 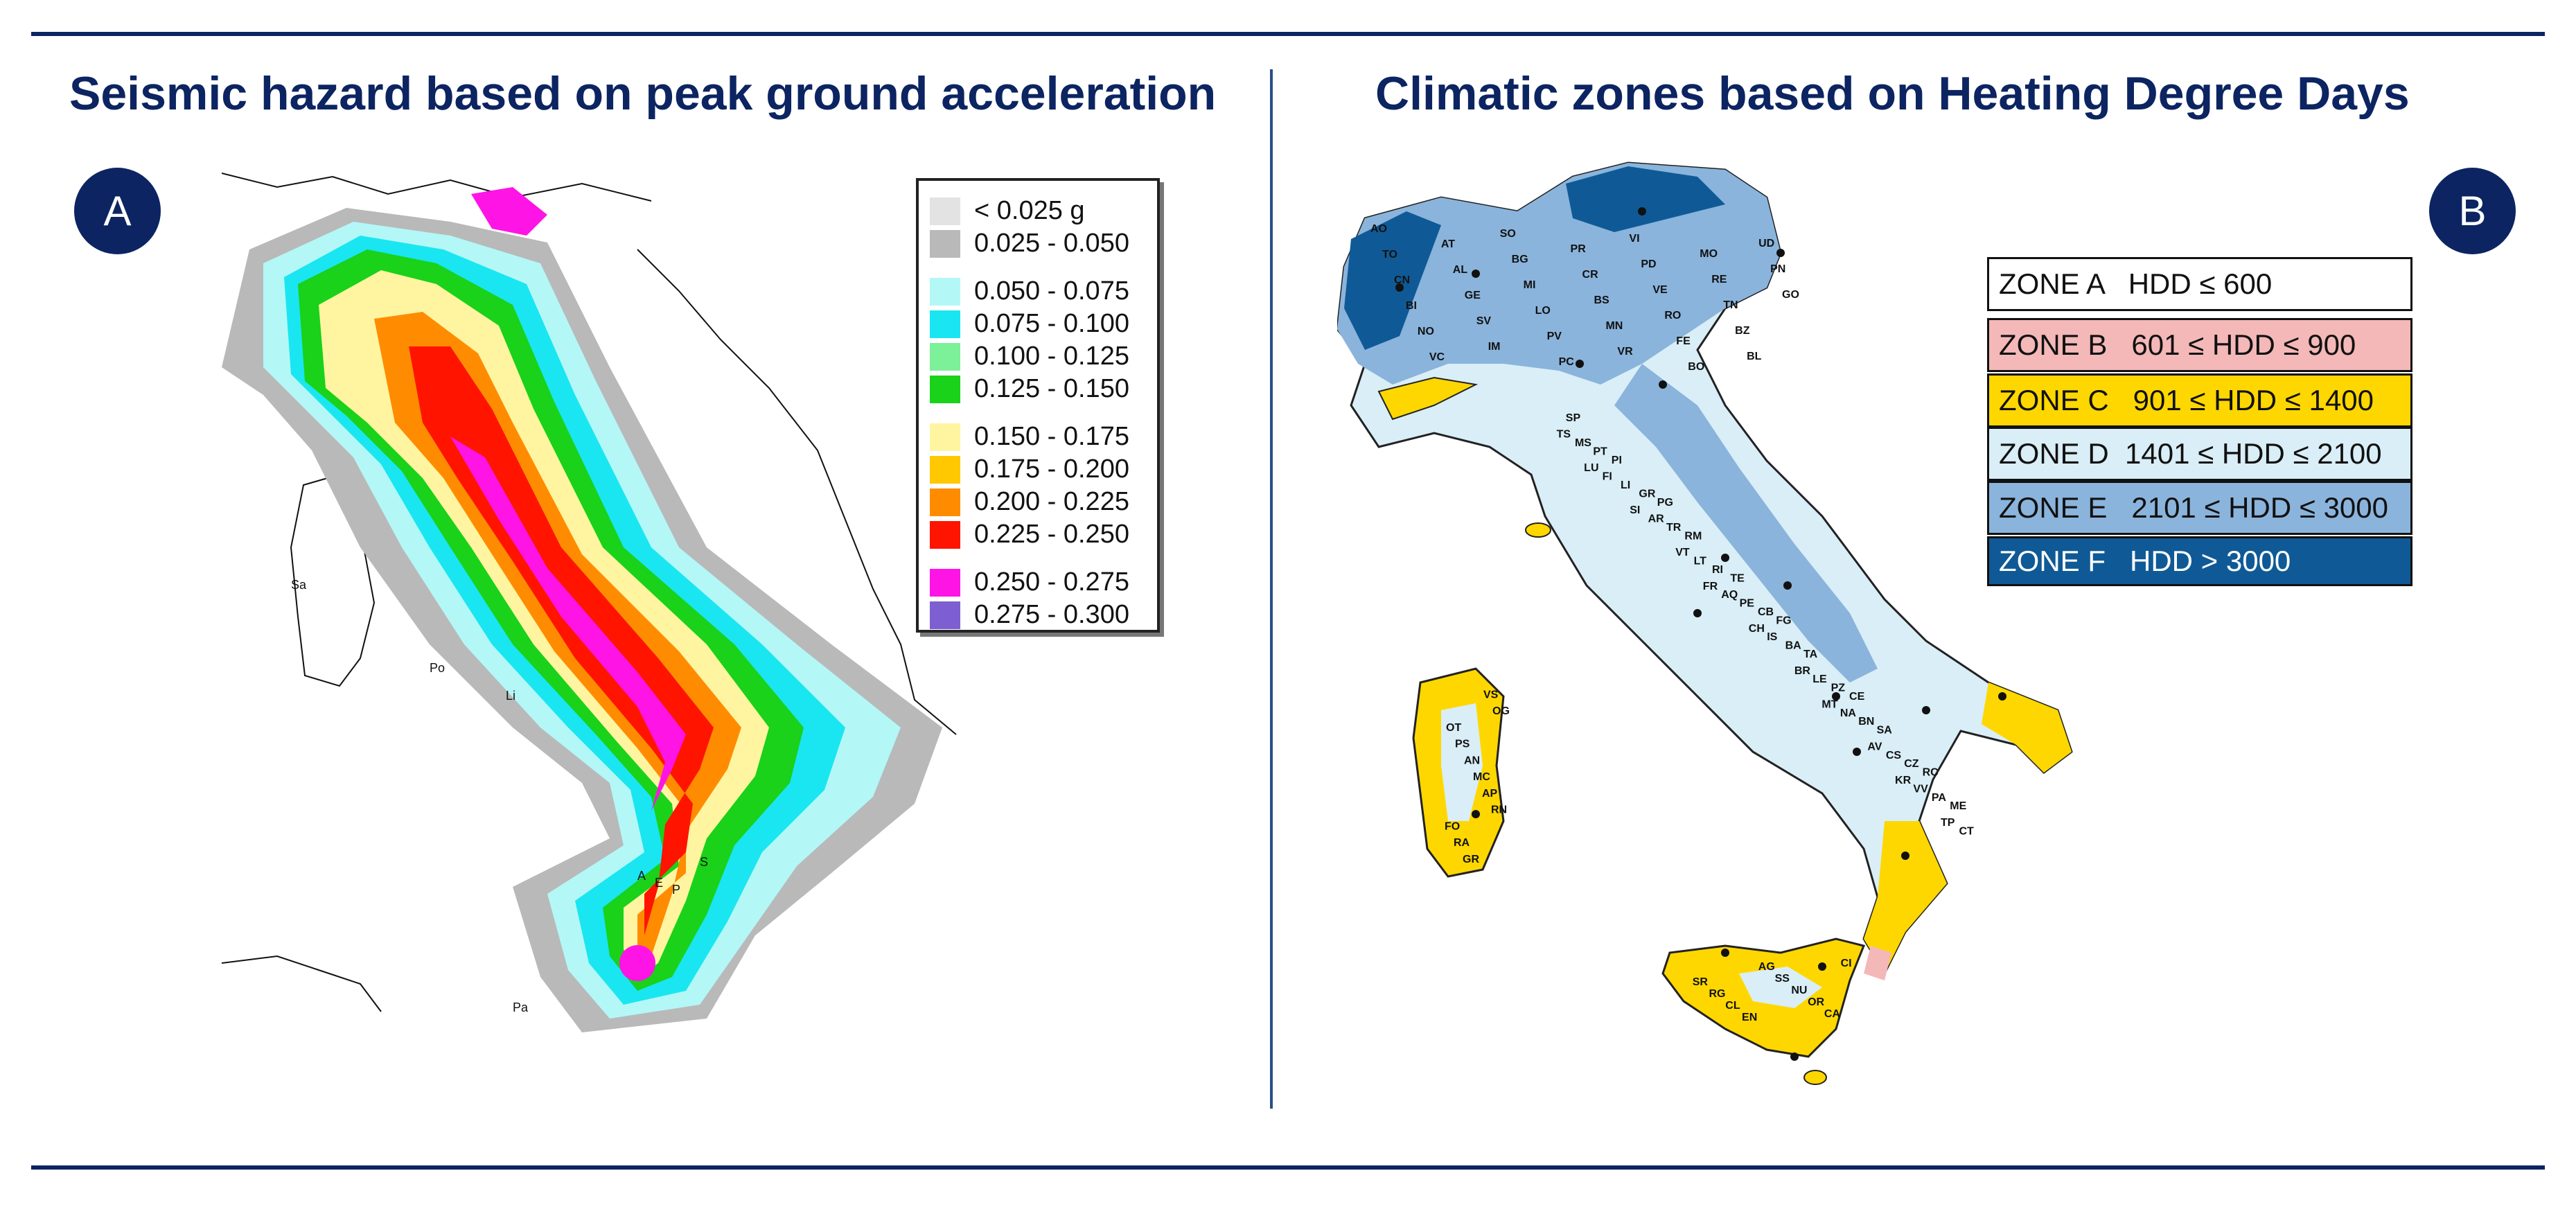 What do you see at coordinates (1389, 255) in the screenshot?
I see `city-label: TO` at bounding box center [1389, 255].